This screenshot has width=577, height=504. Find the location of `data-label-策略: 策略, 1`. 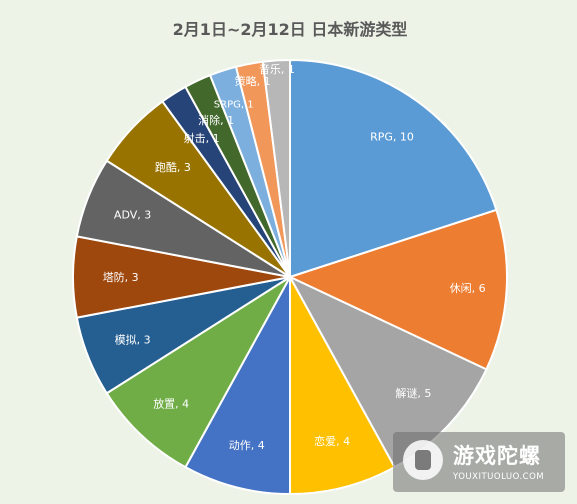

data-label-策略: 策略, 1 is located at coordinates (253, 81).